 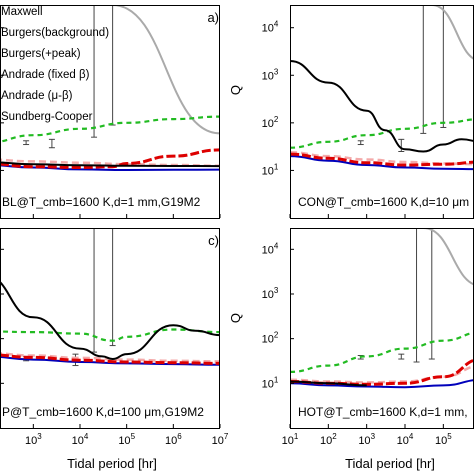 I want to click on series-line-0-burgers-peak-, so click(x=110, y=159).